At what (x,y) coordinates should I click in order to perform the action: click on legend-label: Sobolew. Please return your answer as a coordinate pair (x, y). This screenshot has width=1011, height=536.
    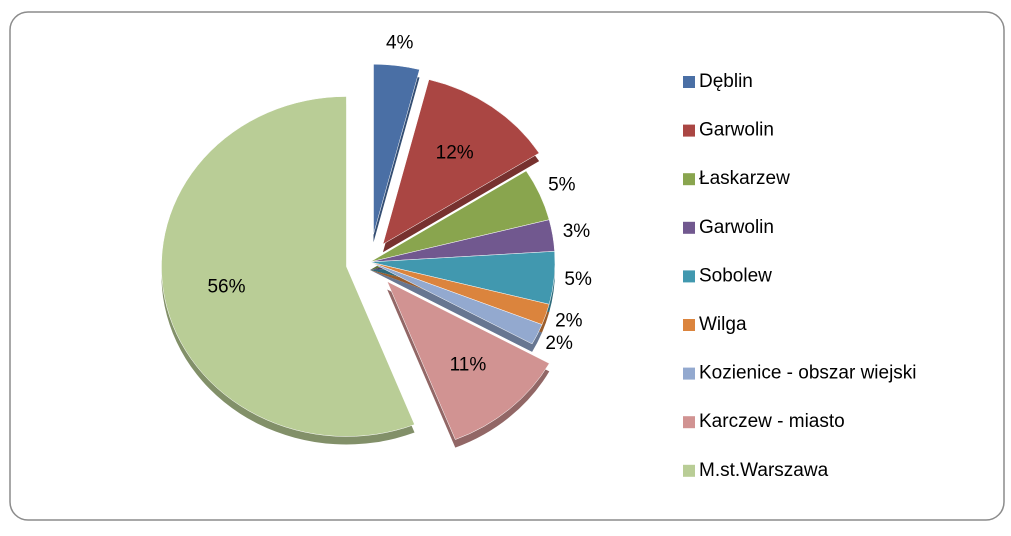
    Looking at the image, I should click on (735, 275).